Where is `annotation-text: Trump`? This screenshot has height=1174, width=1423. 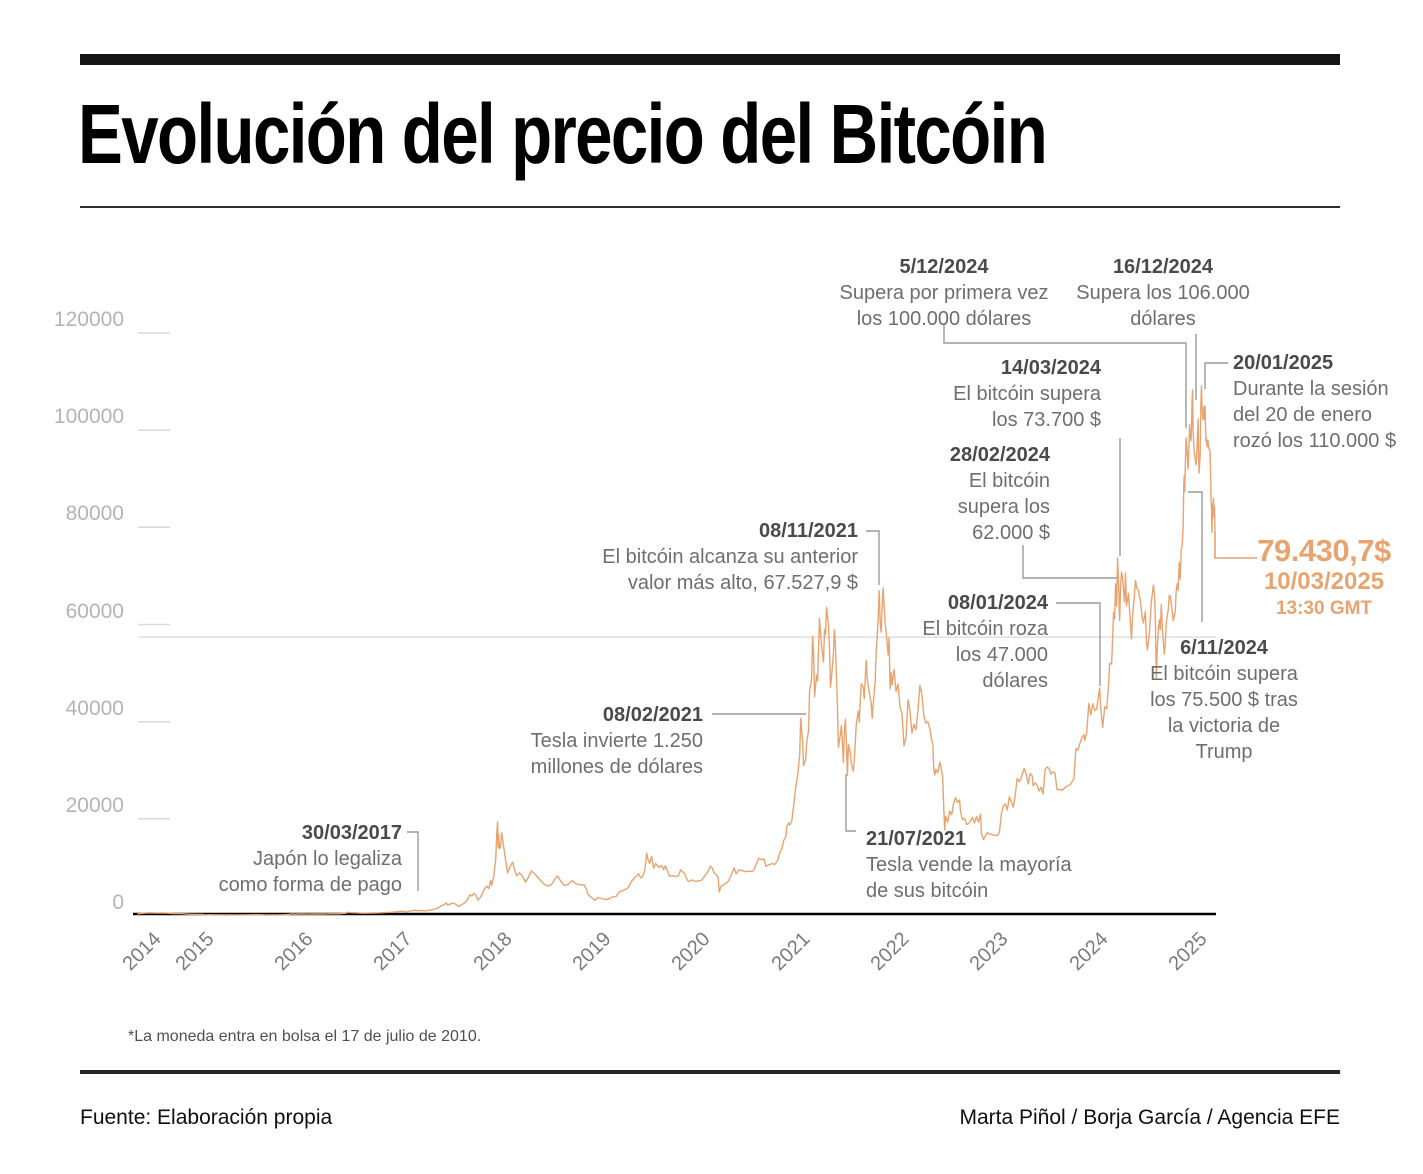 annotation-text: Trump is located at coordinates (1224, 752).